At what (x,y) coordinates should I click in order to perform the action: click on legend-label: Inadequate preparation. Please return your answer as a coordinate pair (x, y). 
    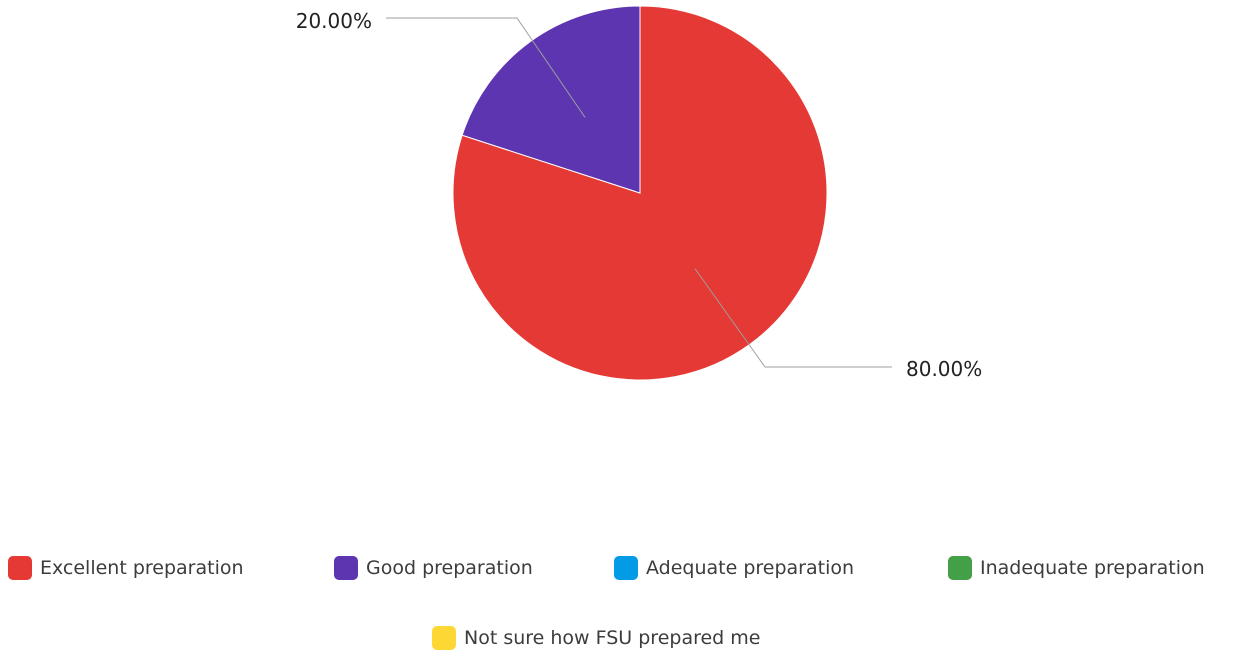
    Looking at the image, I should click on (1092, 568).